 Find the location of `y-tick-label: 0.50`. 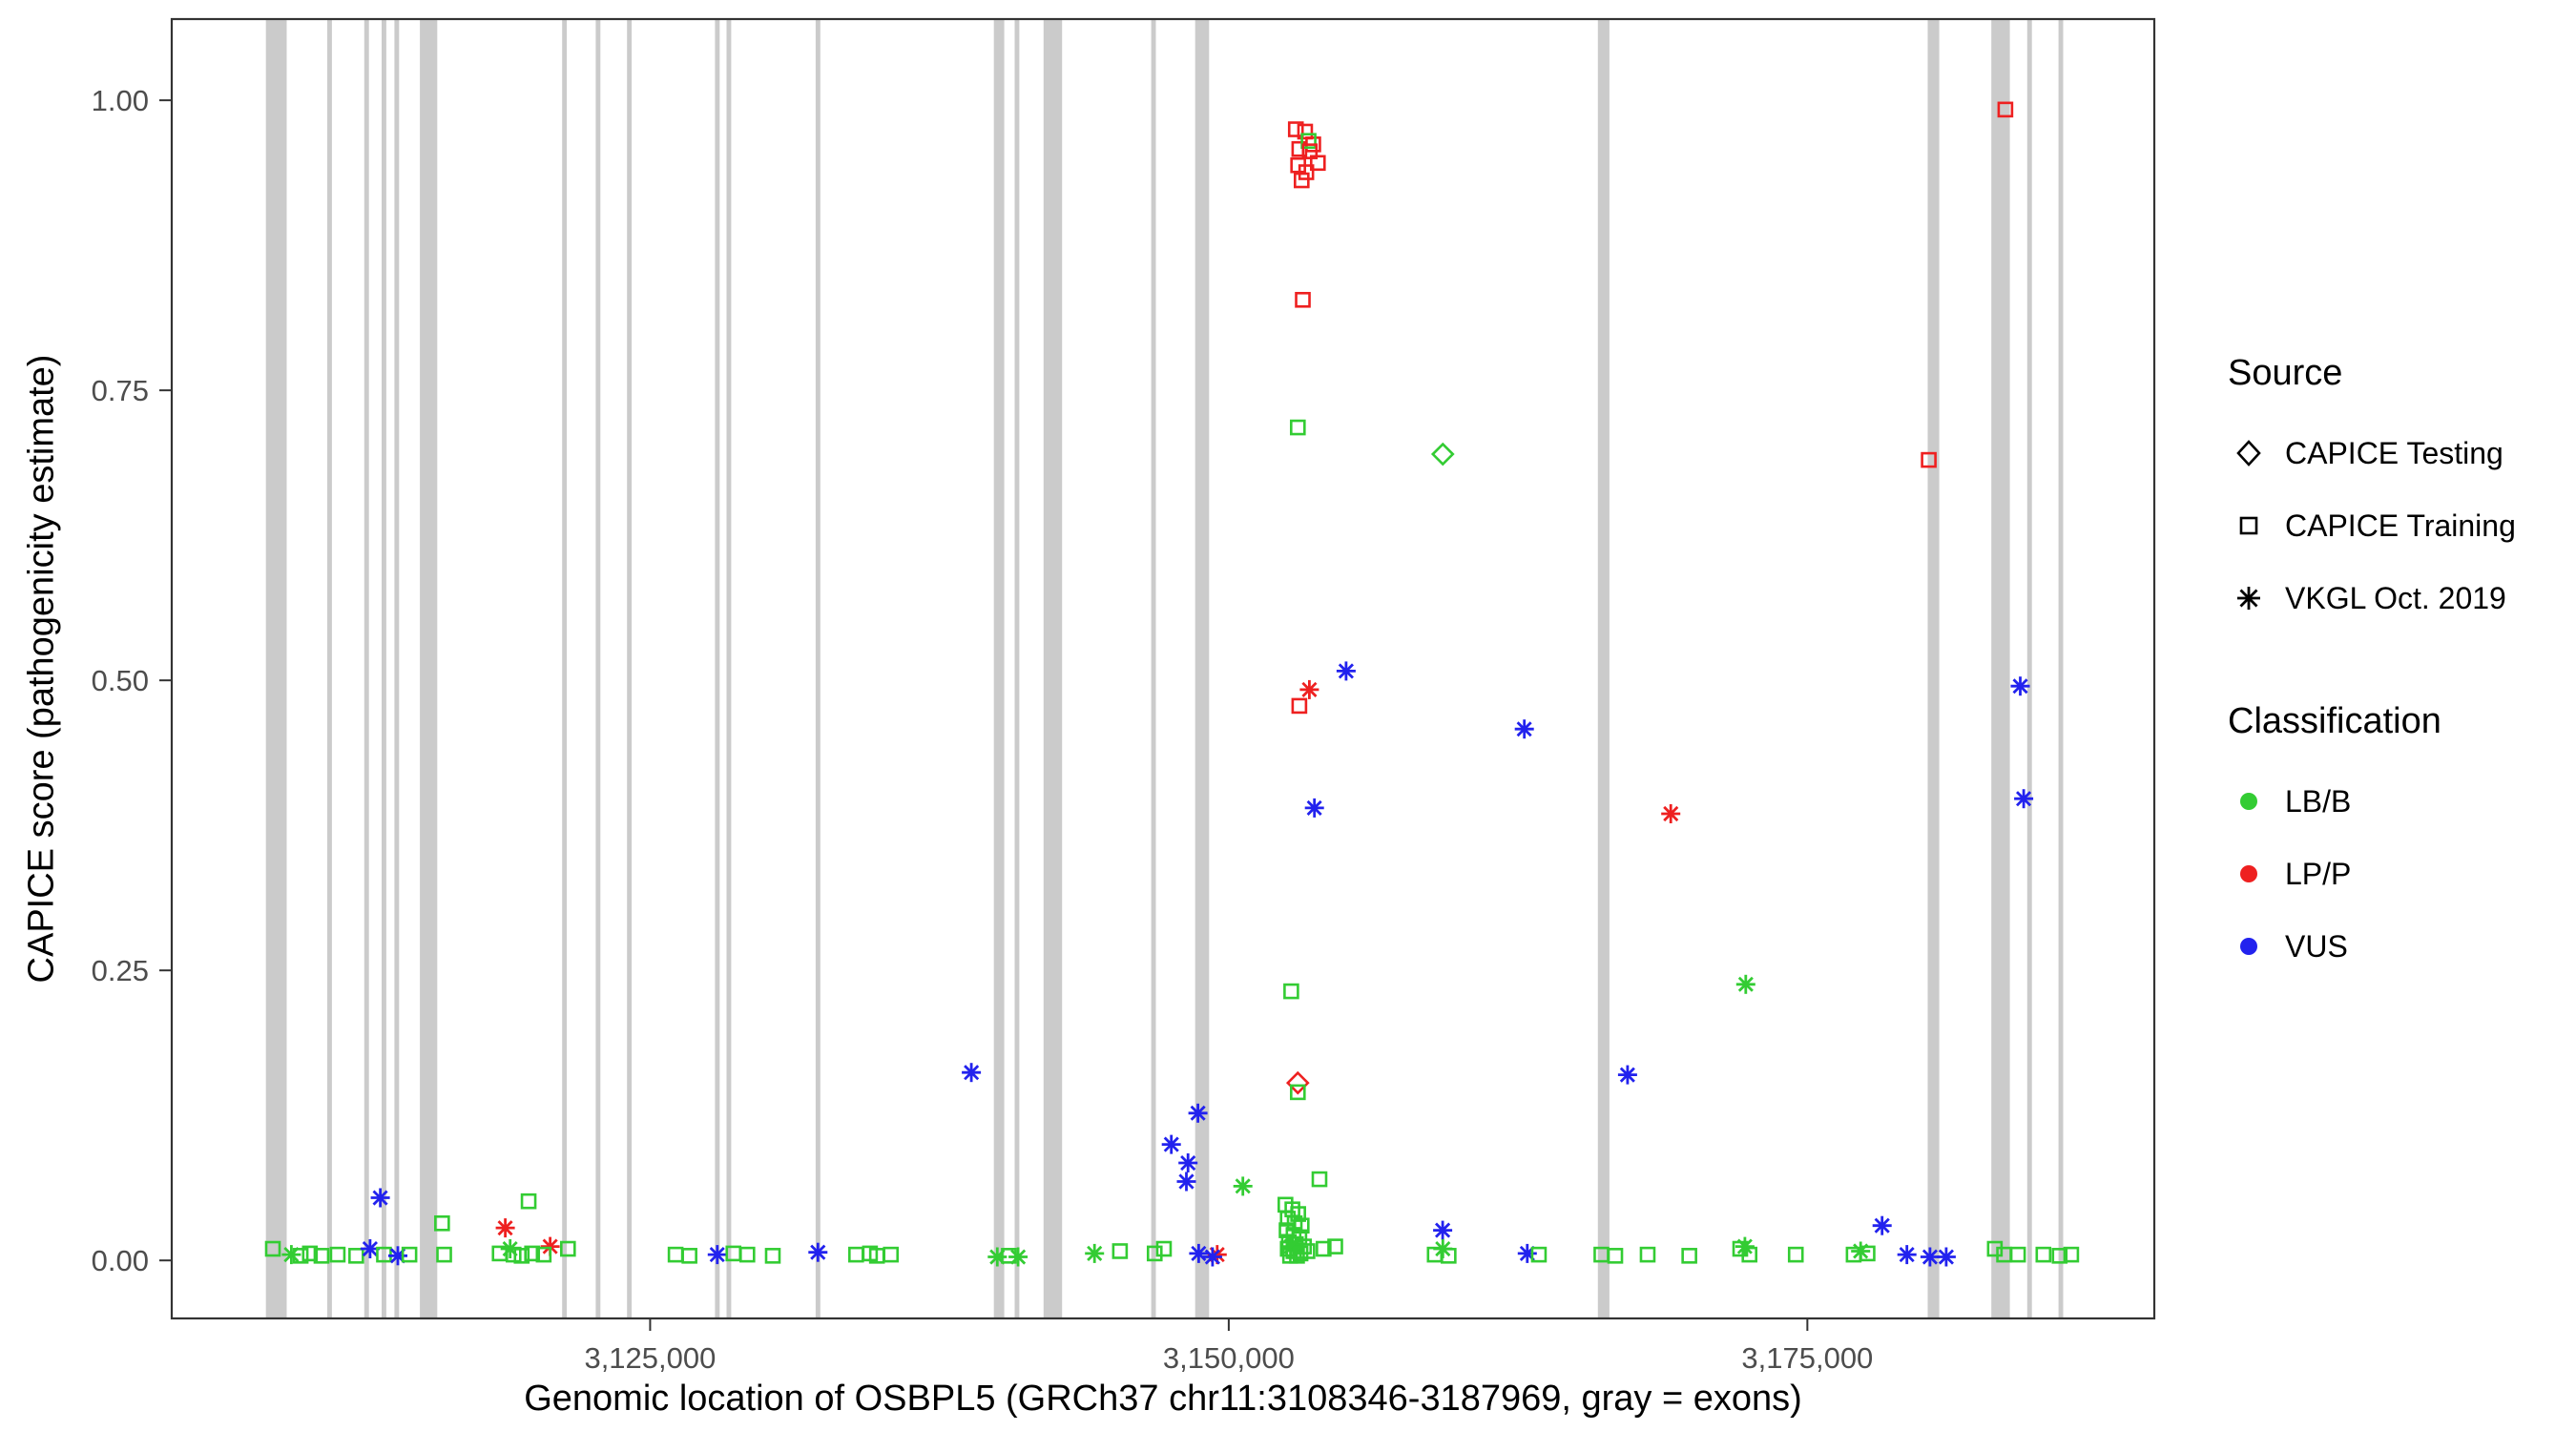

y-tick-label: 0.50 is located at coordinates (120, 680).